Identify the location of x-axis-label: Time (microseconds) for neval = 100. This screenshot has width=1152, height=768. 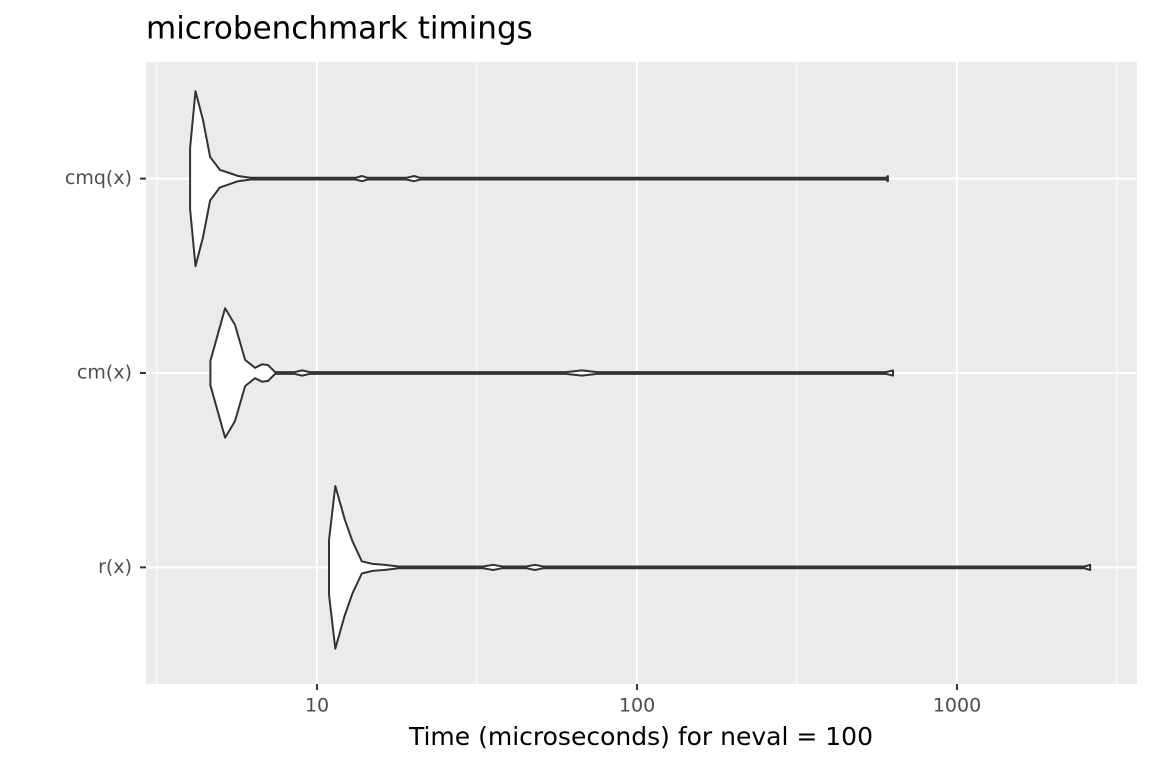
(640, 736).